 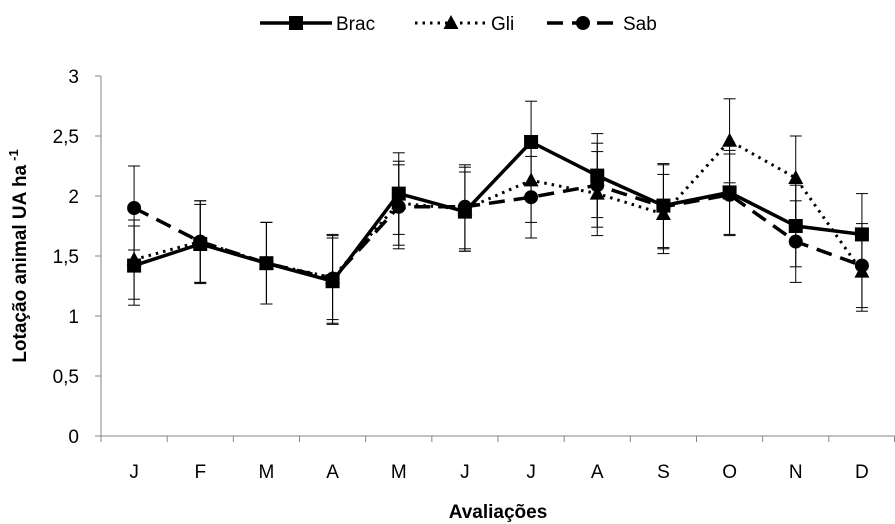 I want to click on y-tick-label: 2,5, so click(x=66, y=137).